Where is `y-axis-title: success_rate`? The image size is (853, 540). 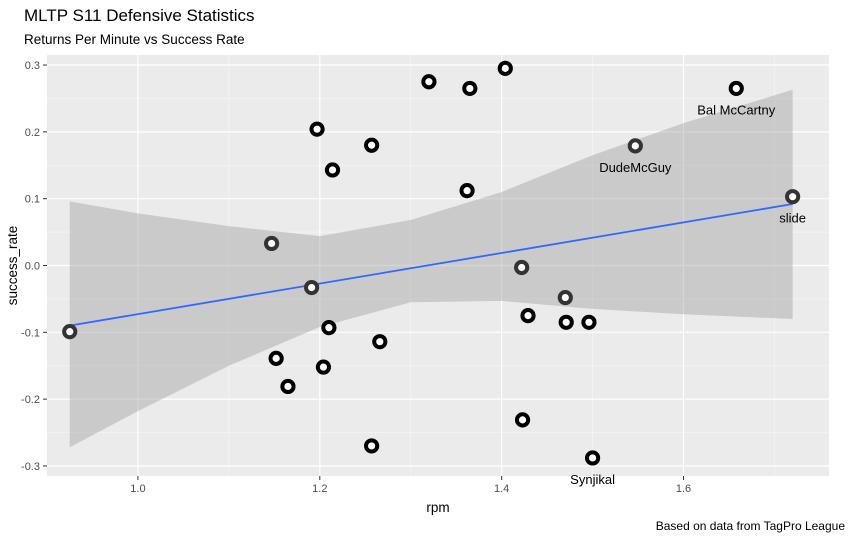 y-axis-title: success_rate is located at coordinates (12, 266).